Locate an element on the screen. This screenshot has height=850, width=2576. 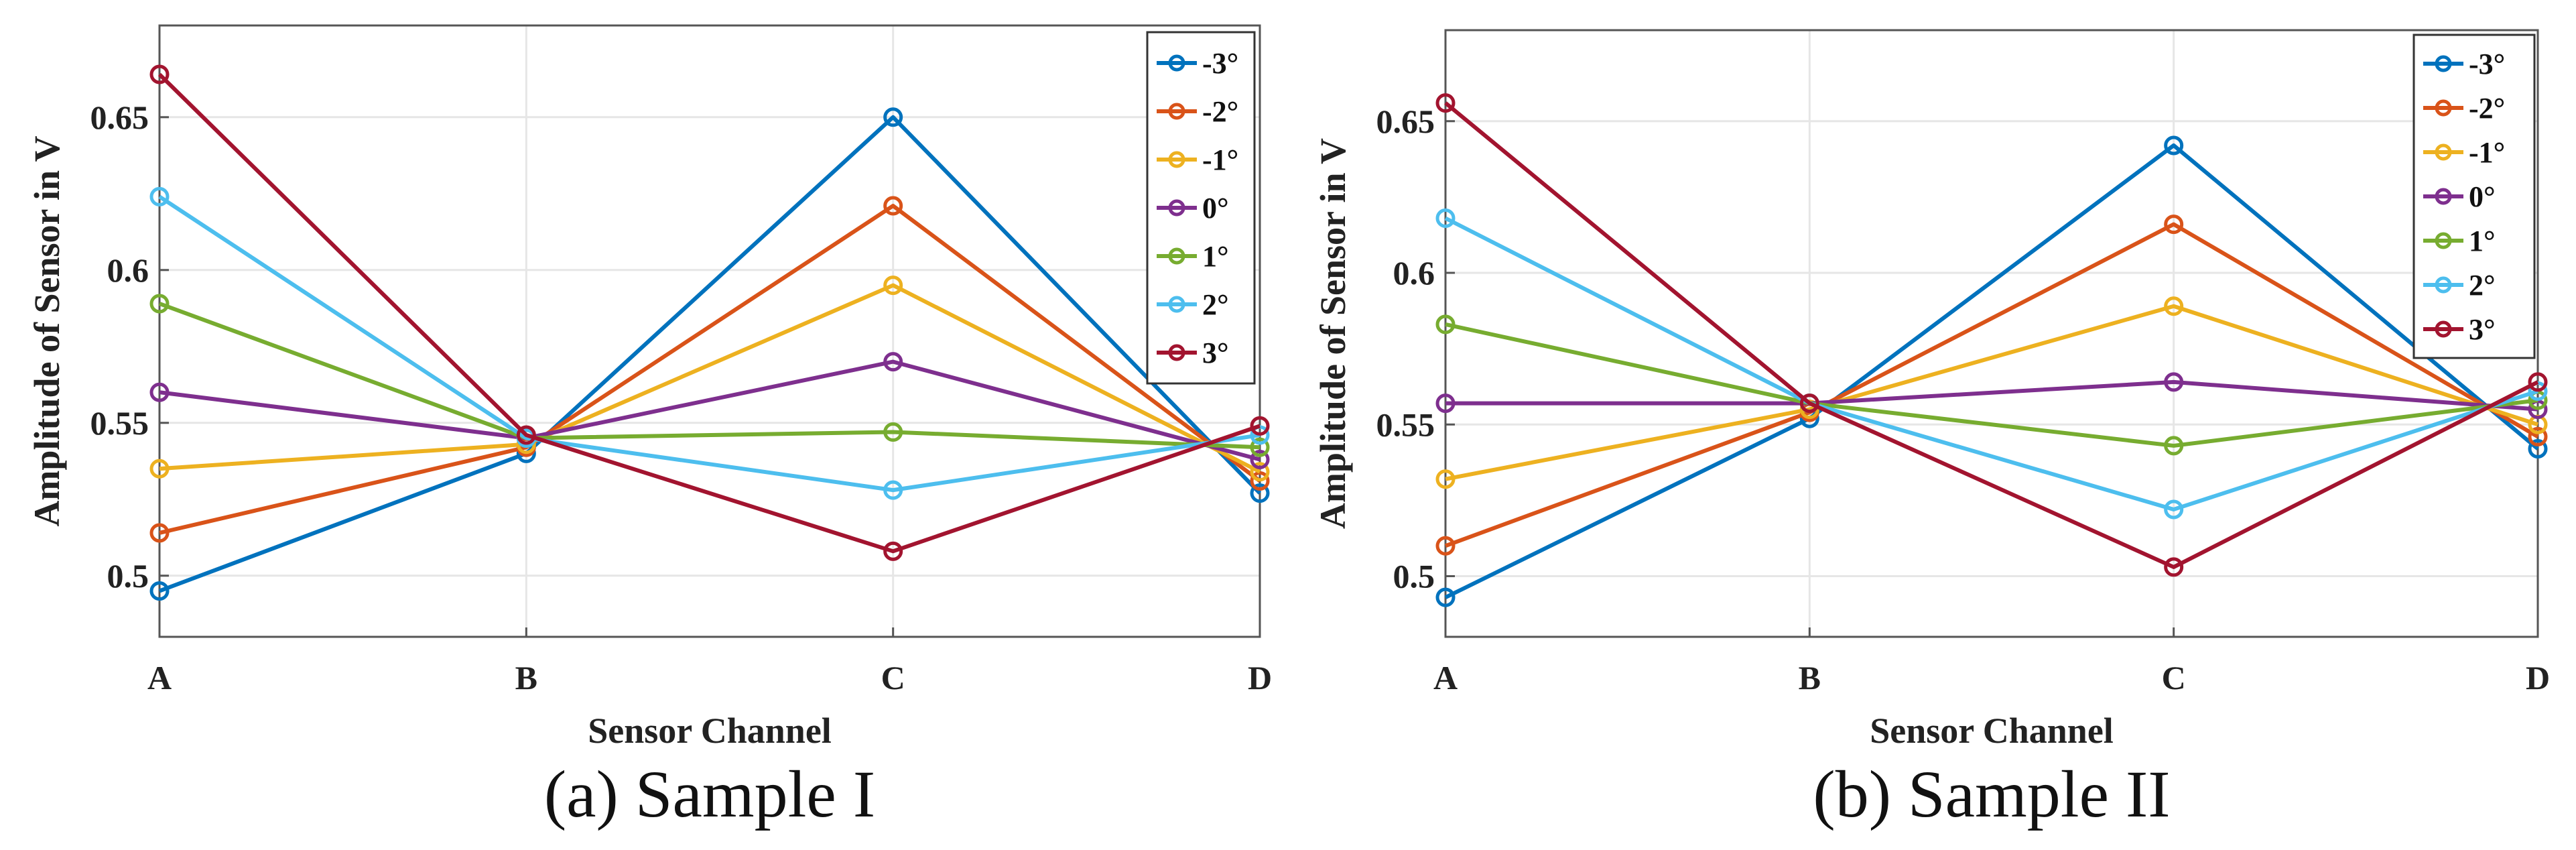
x-tick-label: C is located at coordinates (2174, 677).